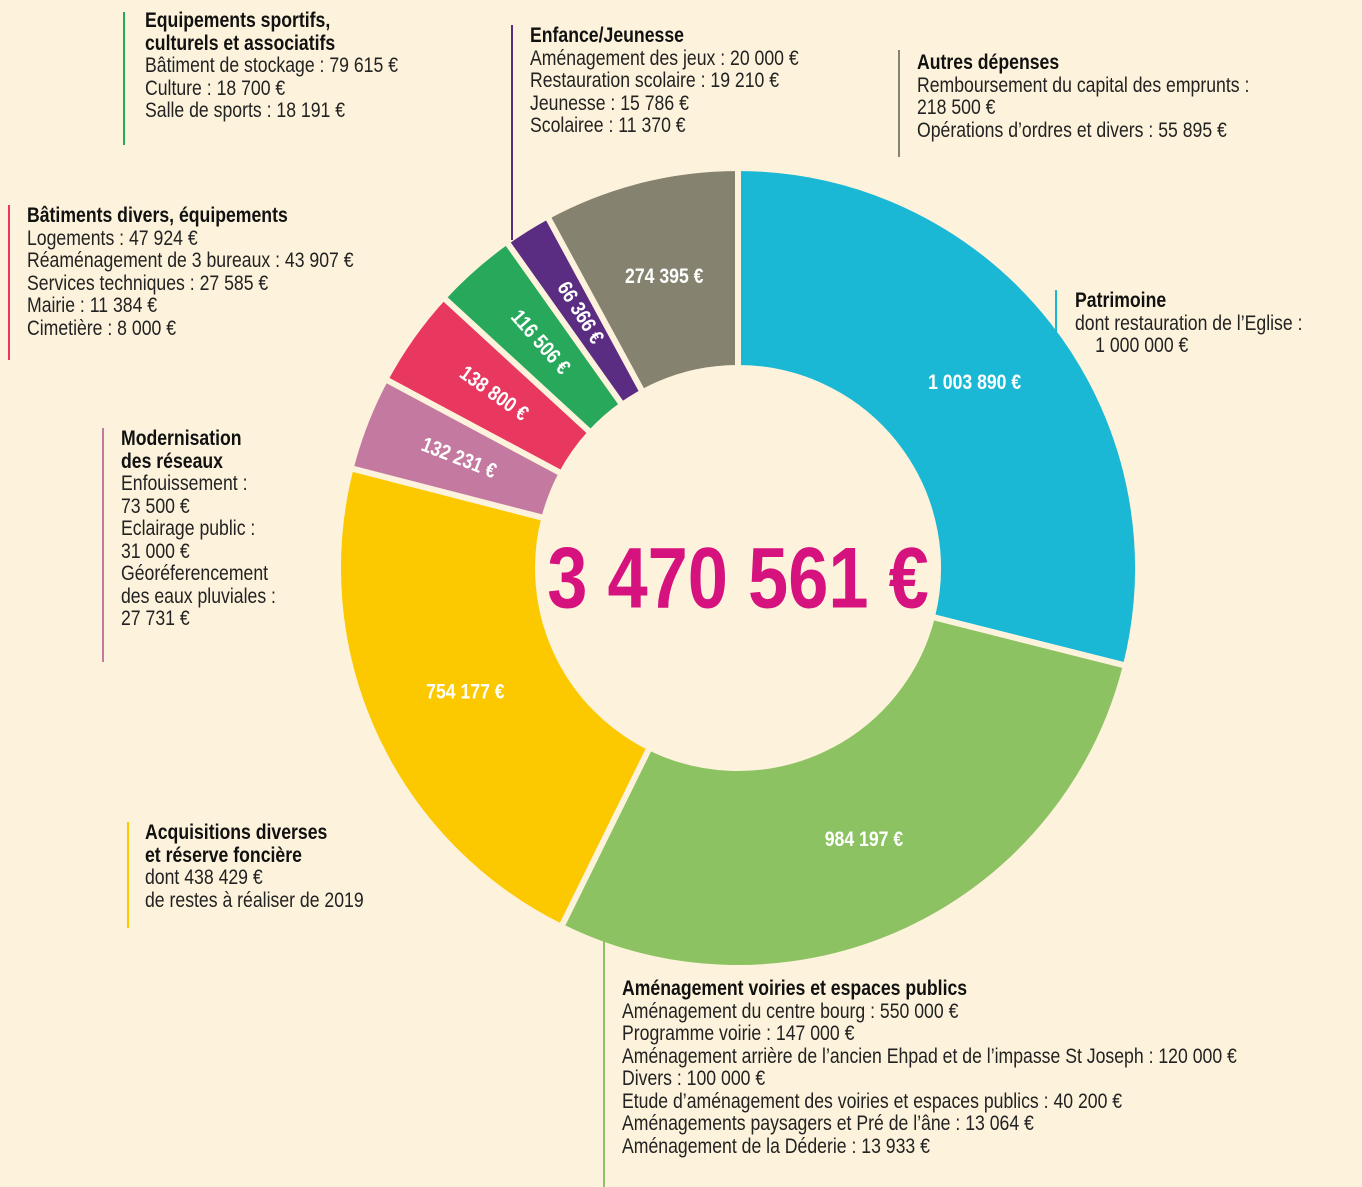 The width and height of the screenshot is (1362, 1187). What do you see at coordinates (1121, 300) in the screenshot?
I see `annotation-title: Patrimoine` at bounding box center [1121, 300].